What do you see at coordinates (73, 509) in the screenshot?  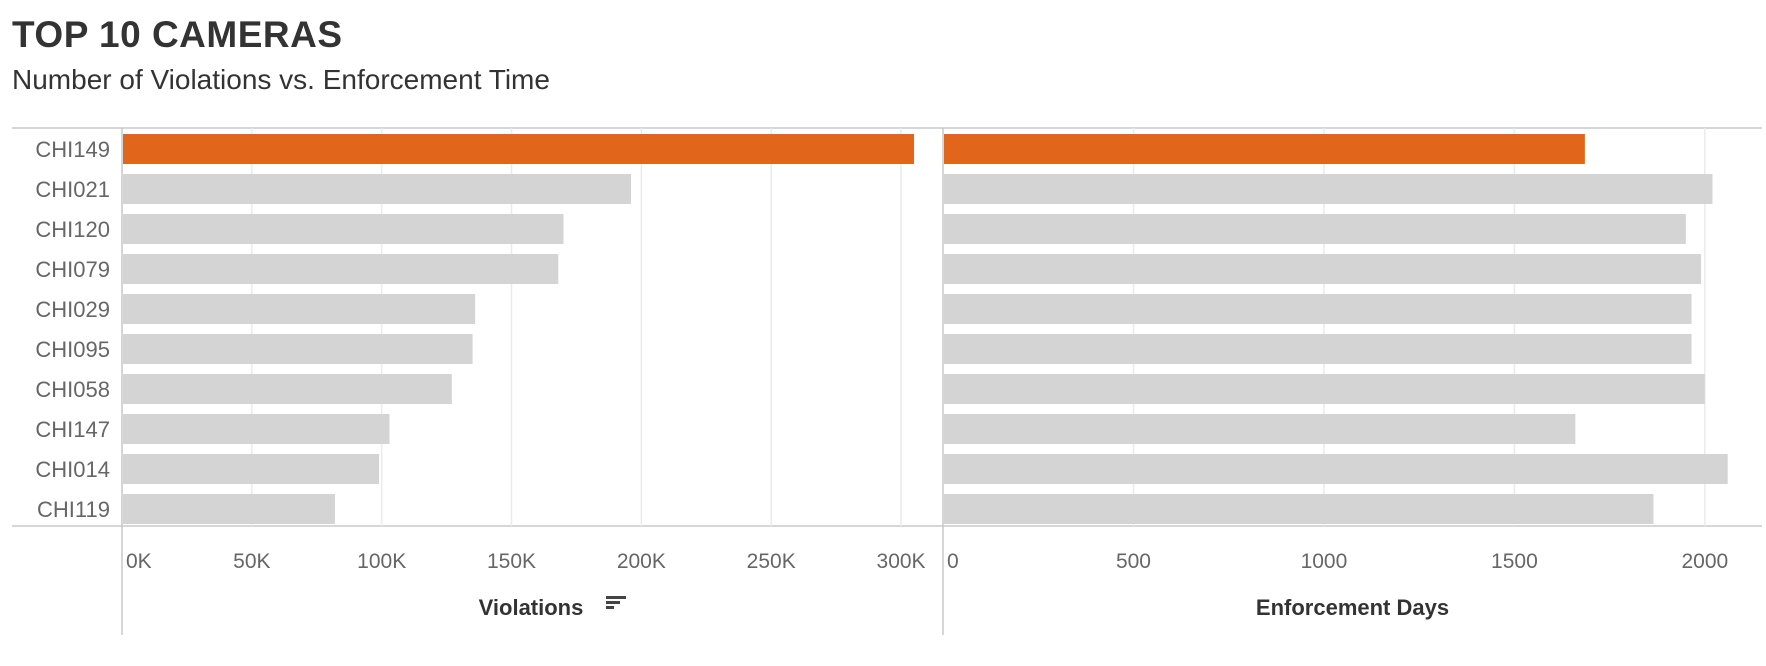 I see `category-label: CHI119` at bounding box center [73, 509].